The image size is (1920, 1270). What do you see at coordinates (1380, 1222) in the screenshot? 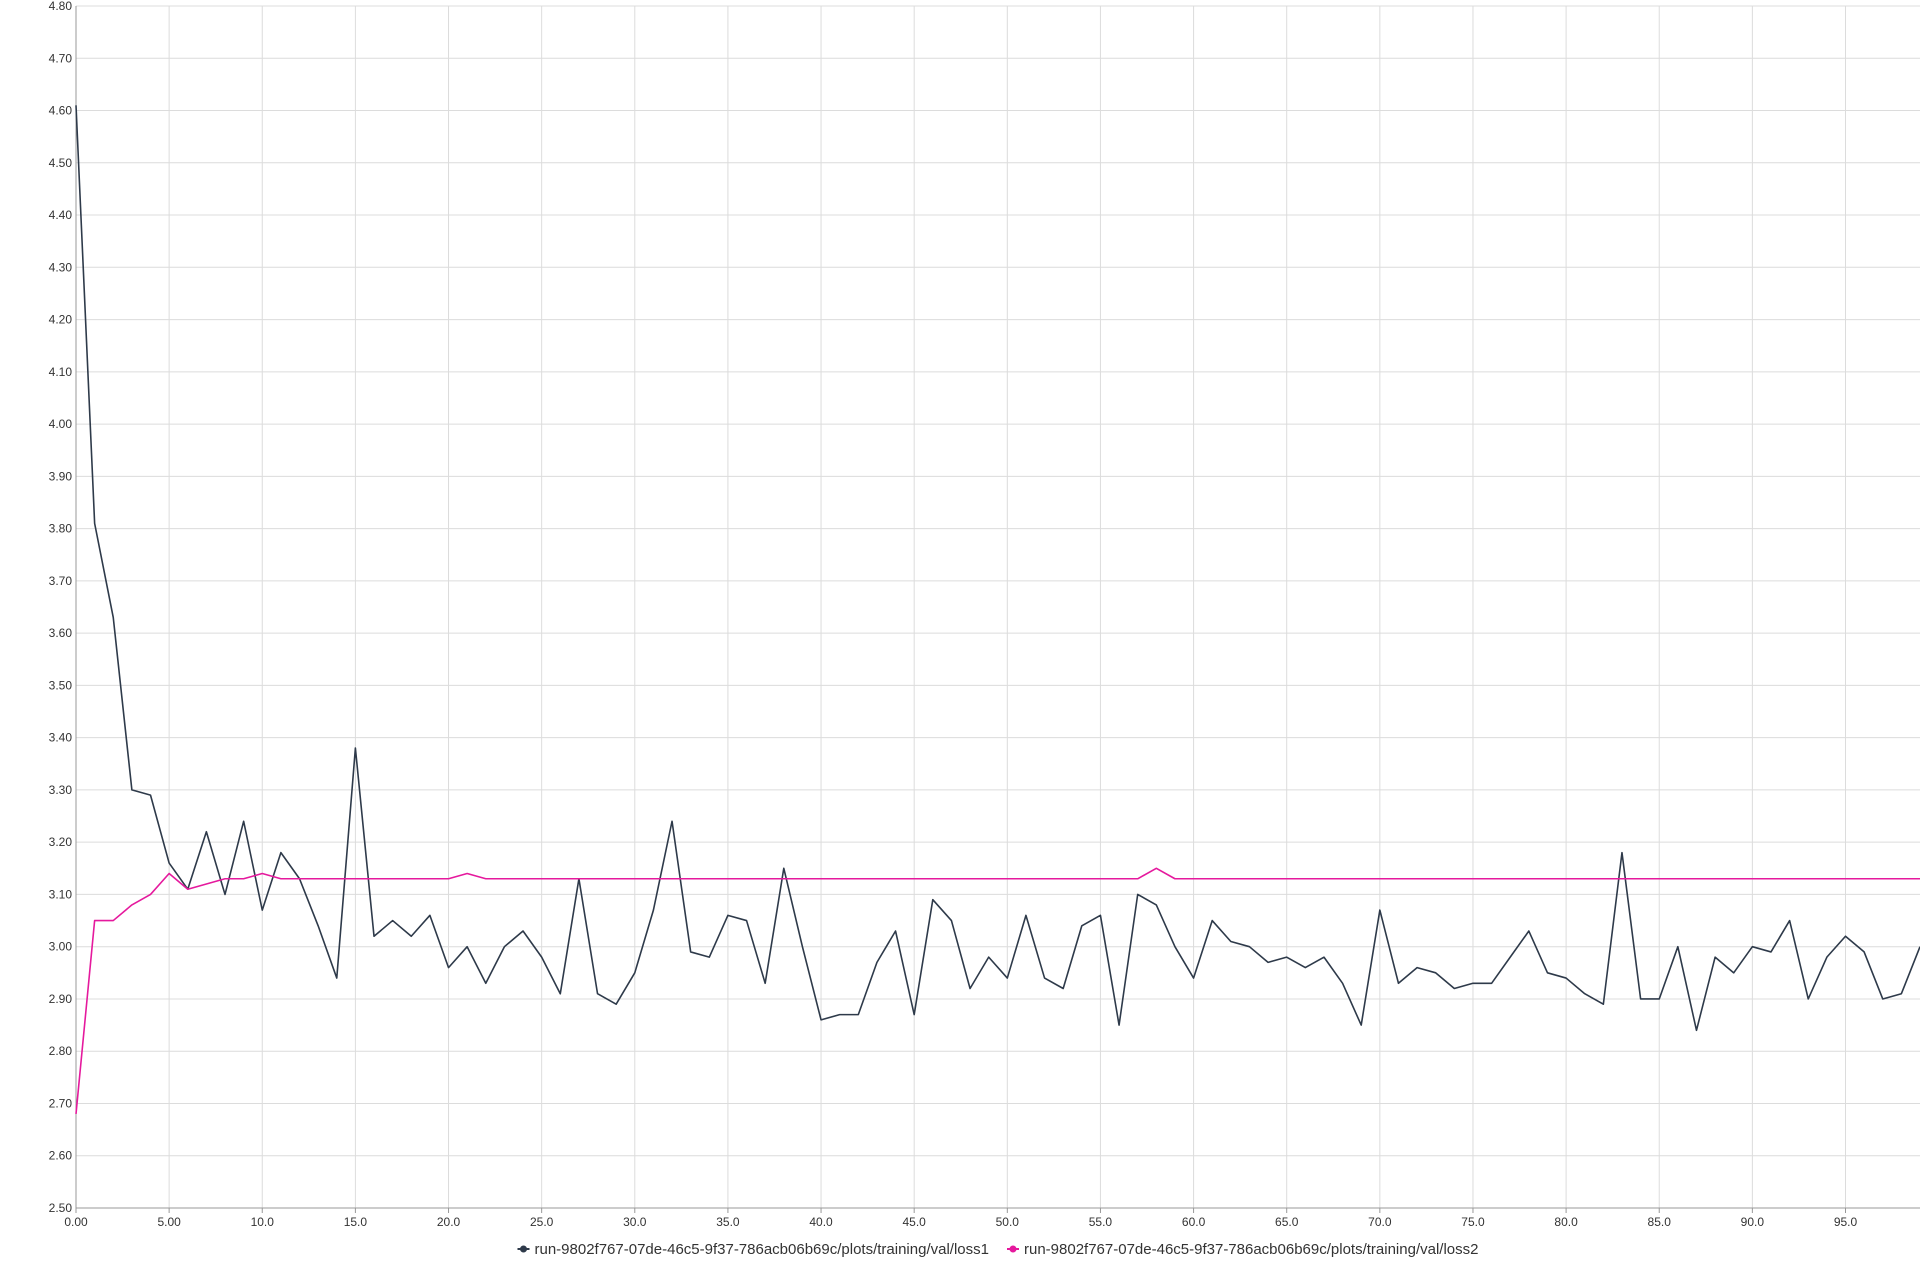
I see `x-tick-label: 70.0` at bounding box center [1380, 1222].